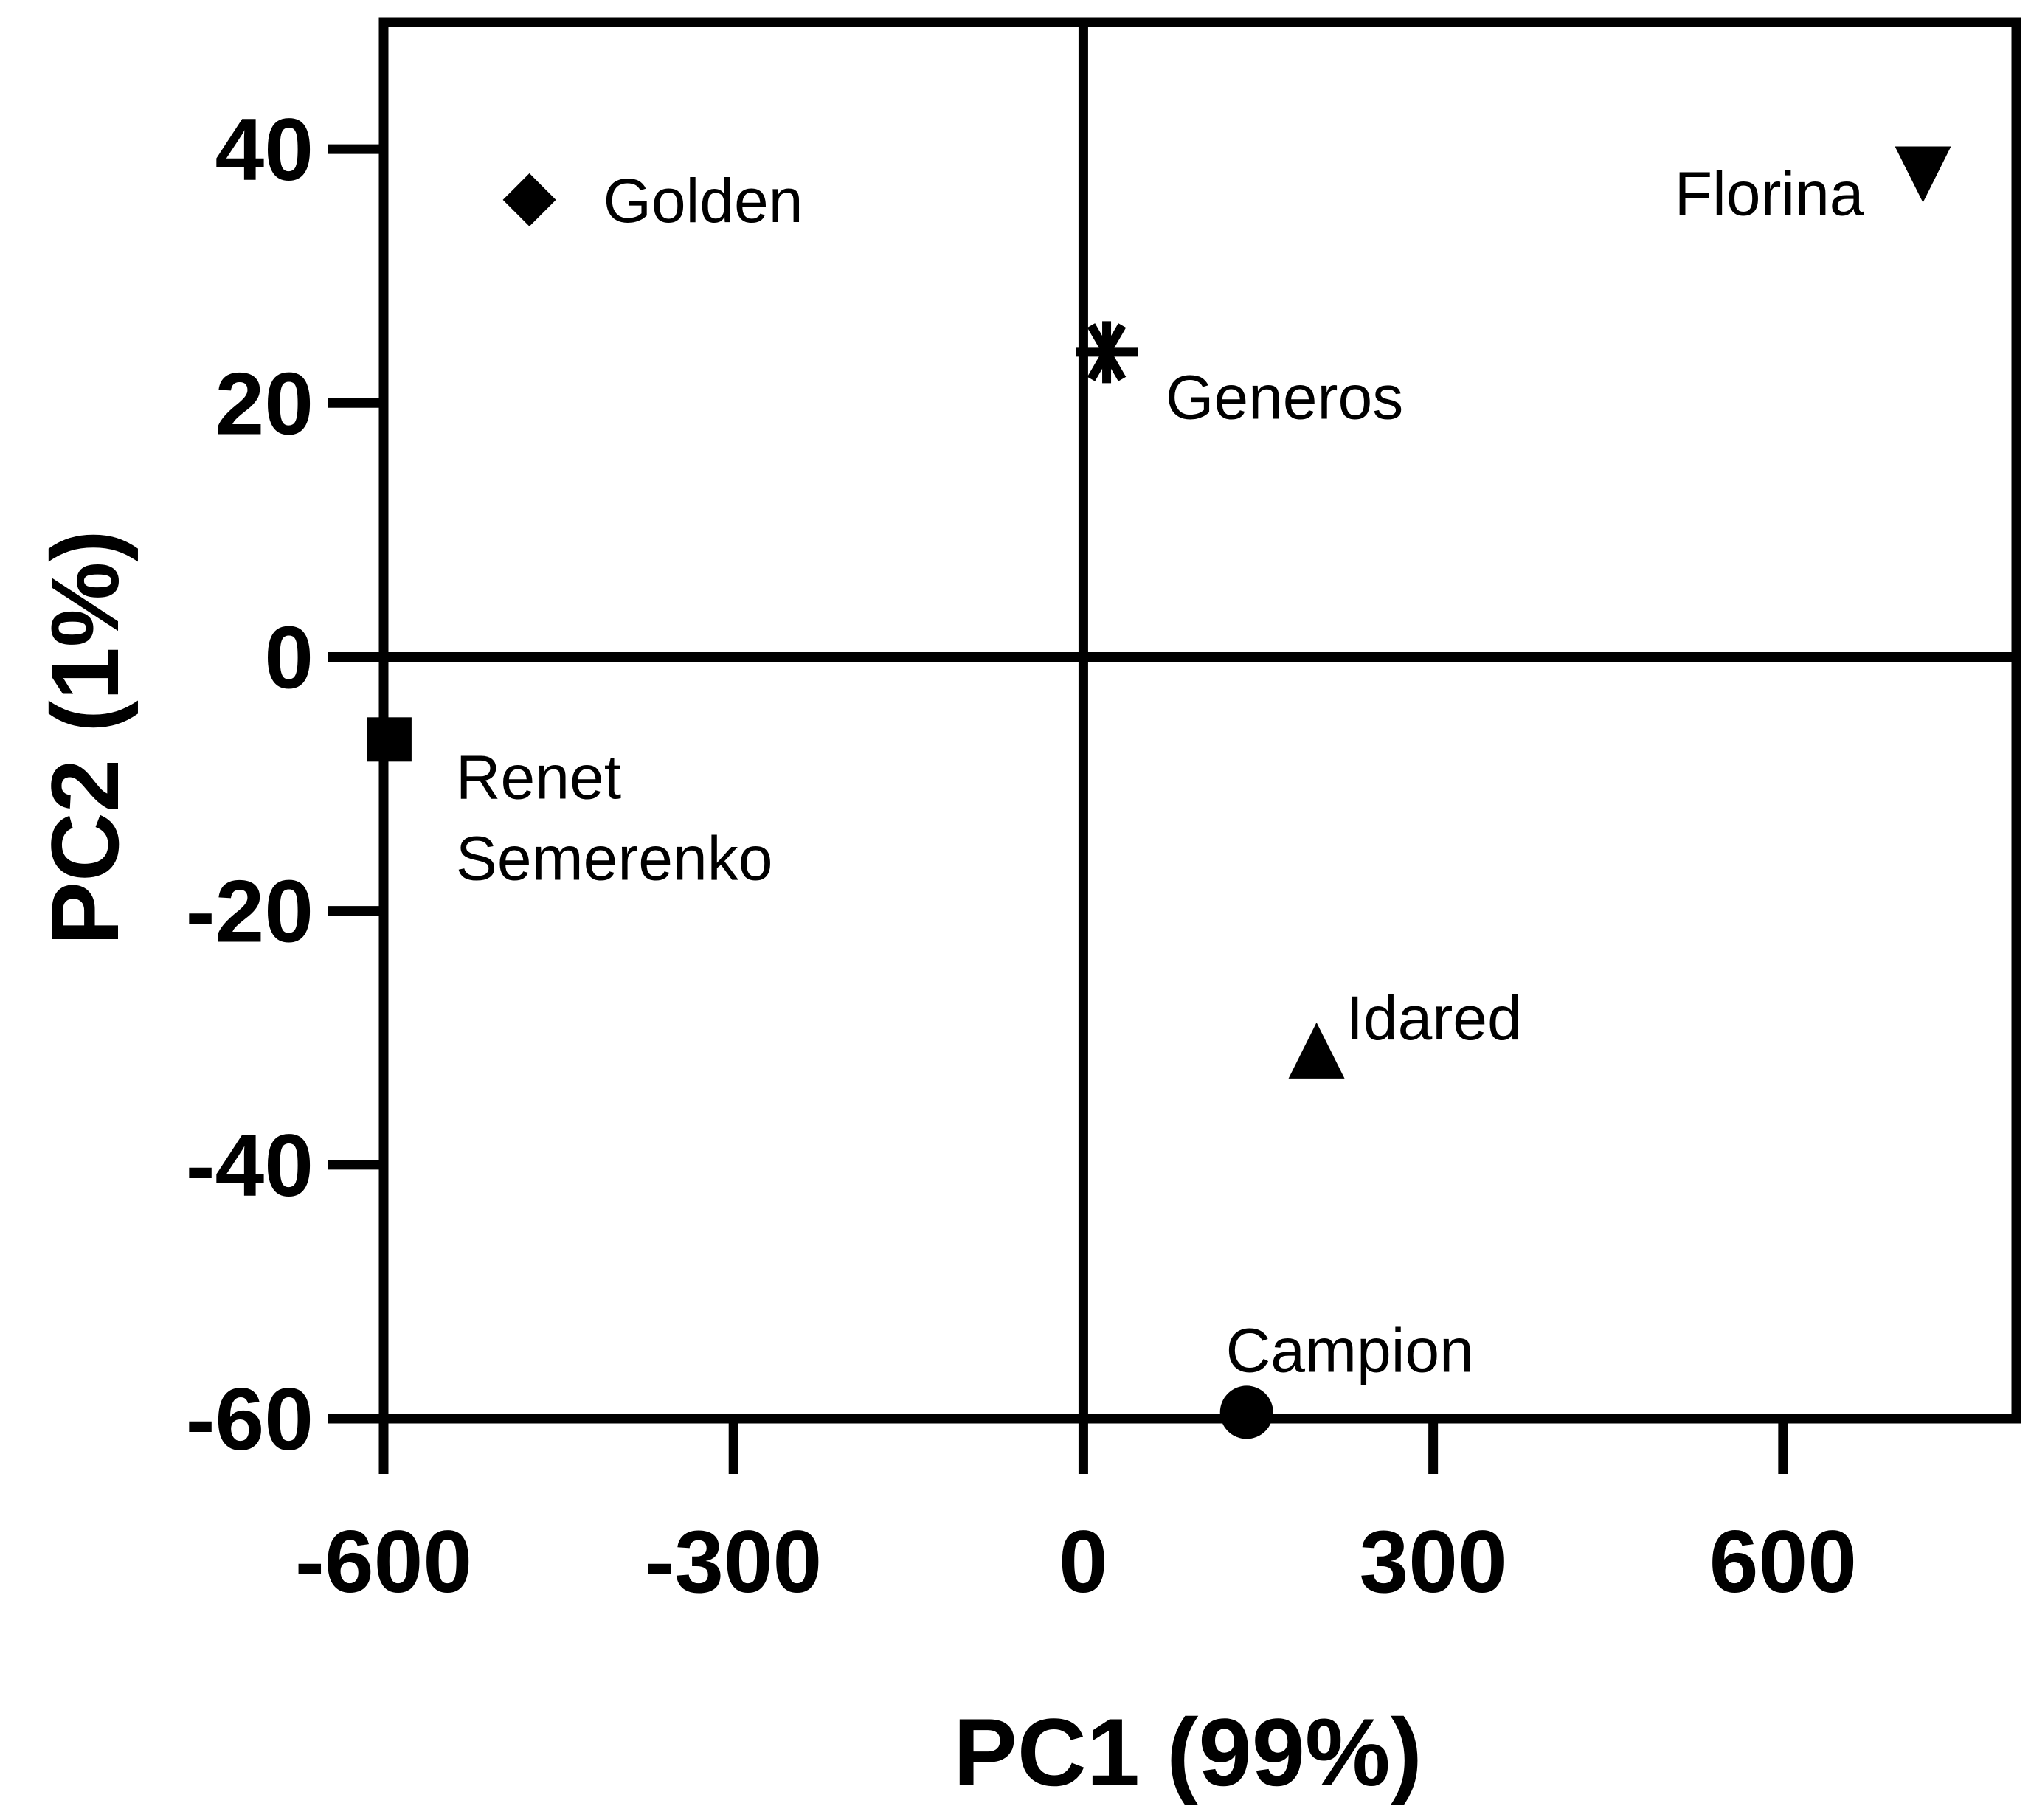 The width and height of the screenshot is (2031, 1820). What do you see at coordinates (264, 403) in the screenshot?
I see `y-tick-label: 20` at bounding box center [264, 403].